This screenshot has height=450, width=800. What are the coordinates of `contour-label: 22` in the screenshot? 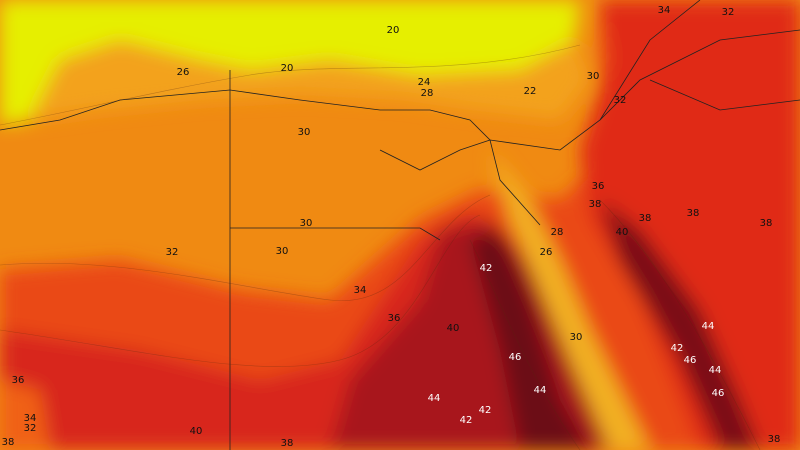 It's located at (530, 91).